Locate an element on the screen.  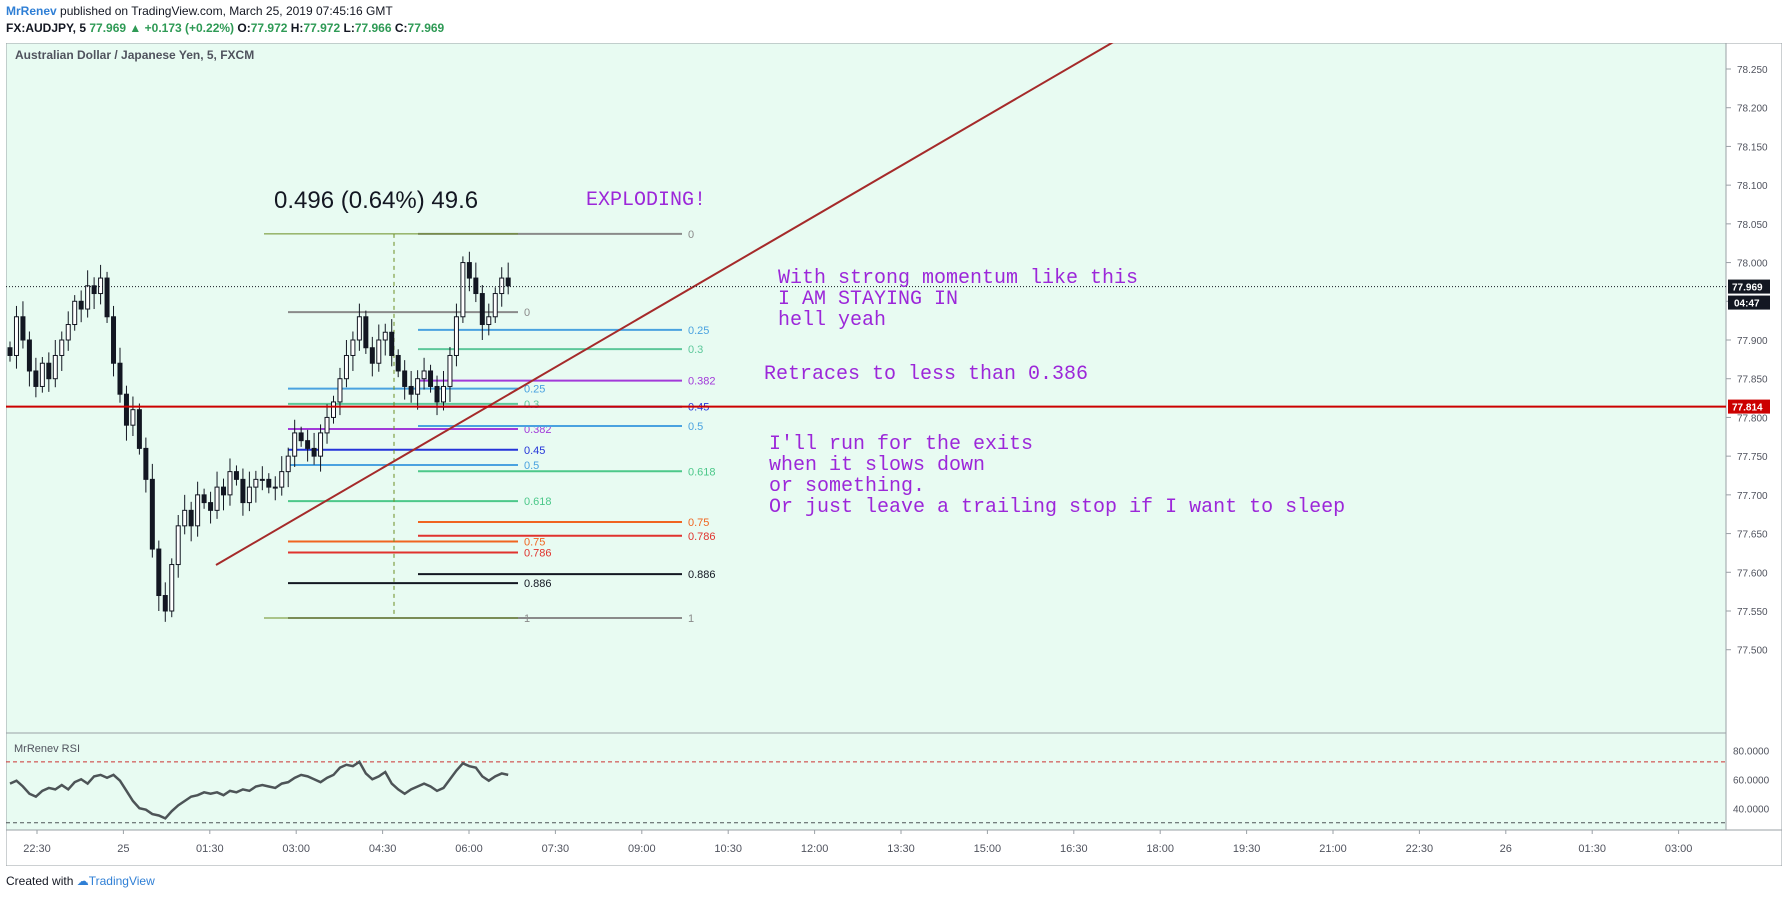
author-name: MrRenev is located at coordinates (31, 11).